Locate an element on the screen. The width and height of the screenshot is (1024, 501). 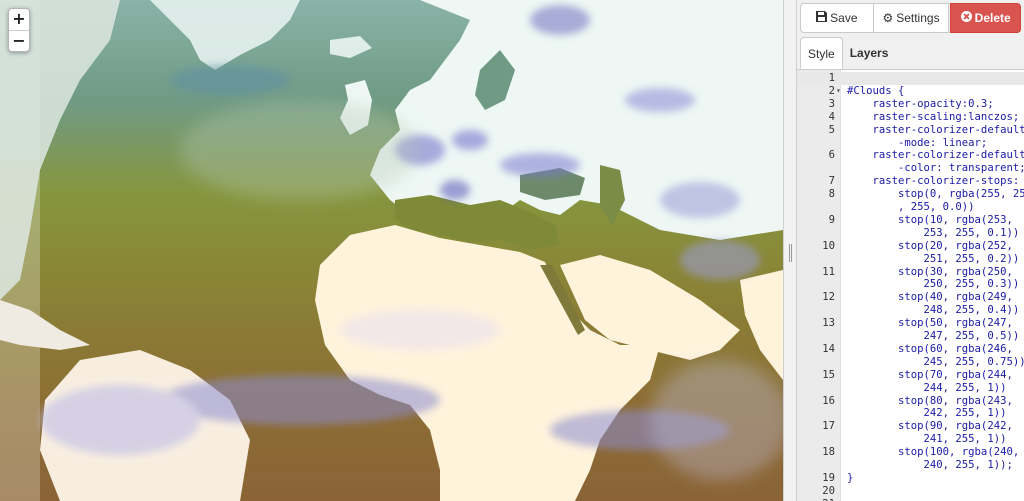
code-line: 1 is located at coordinates (910, 78).